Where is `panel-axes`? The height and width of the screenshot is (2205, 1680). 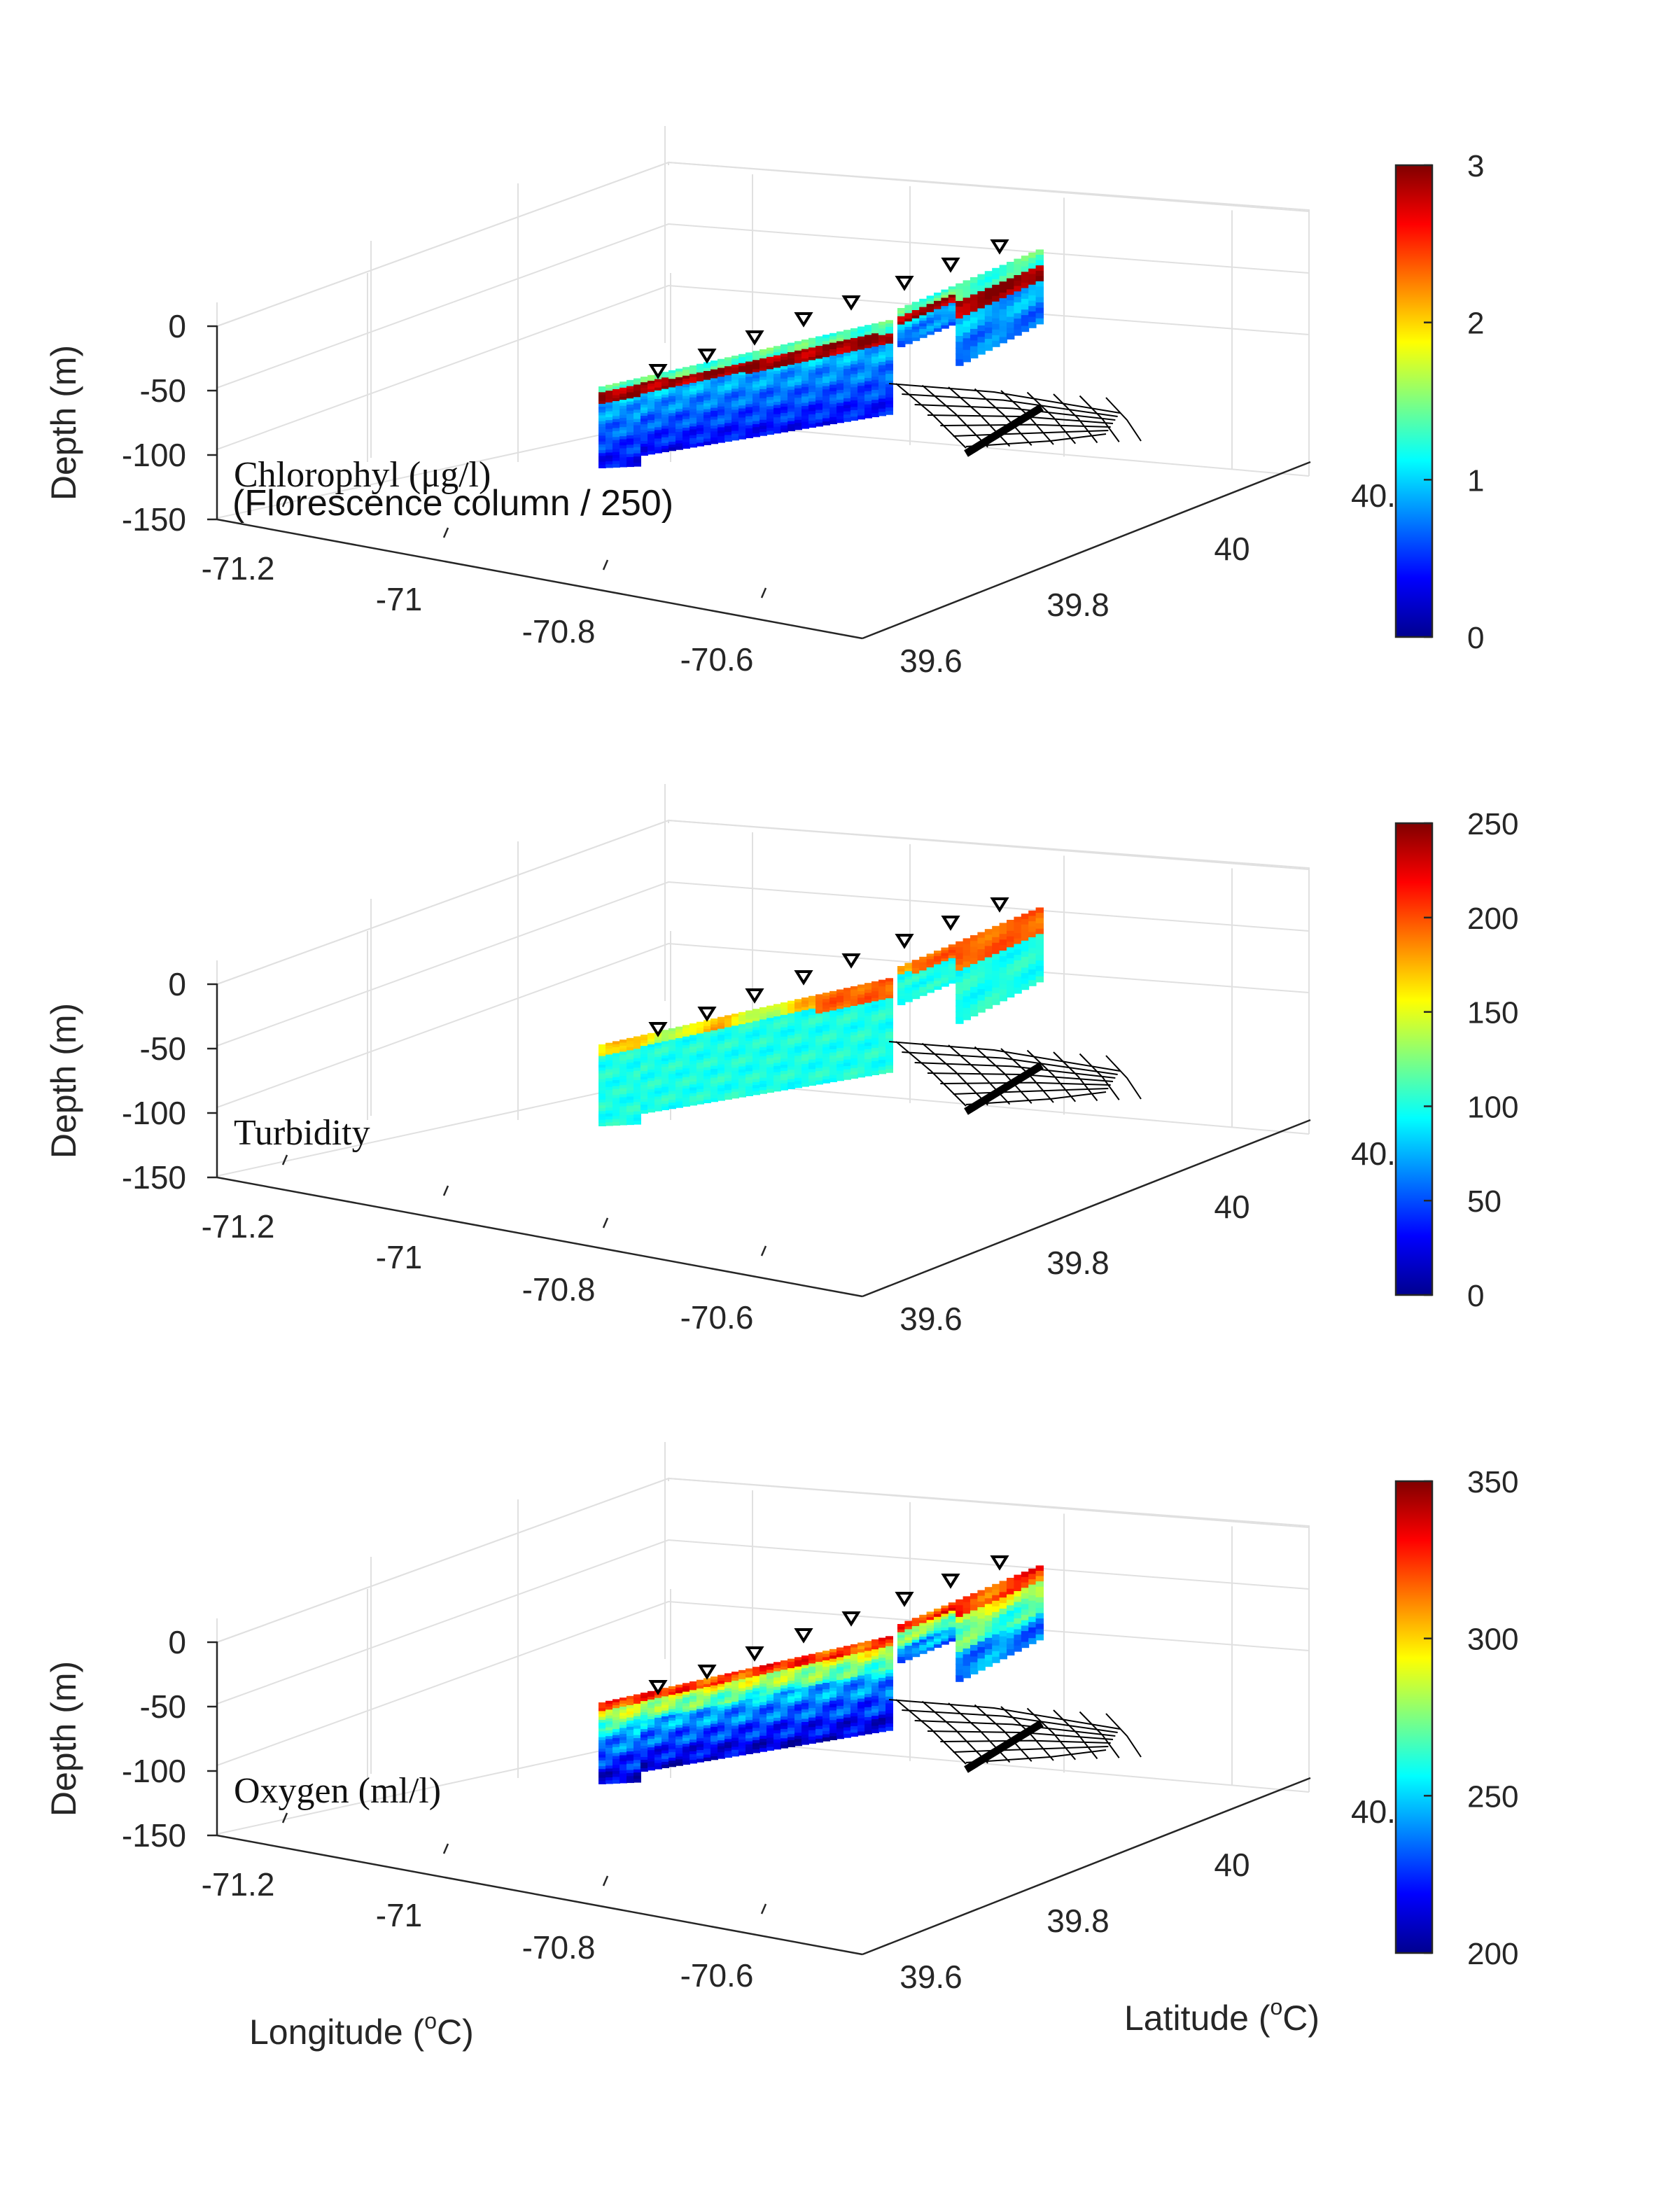
panel-axes is located at coordinates (763, 483).